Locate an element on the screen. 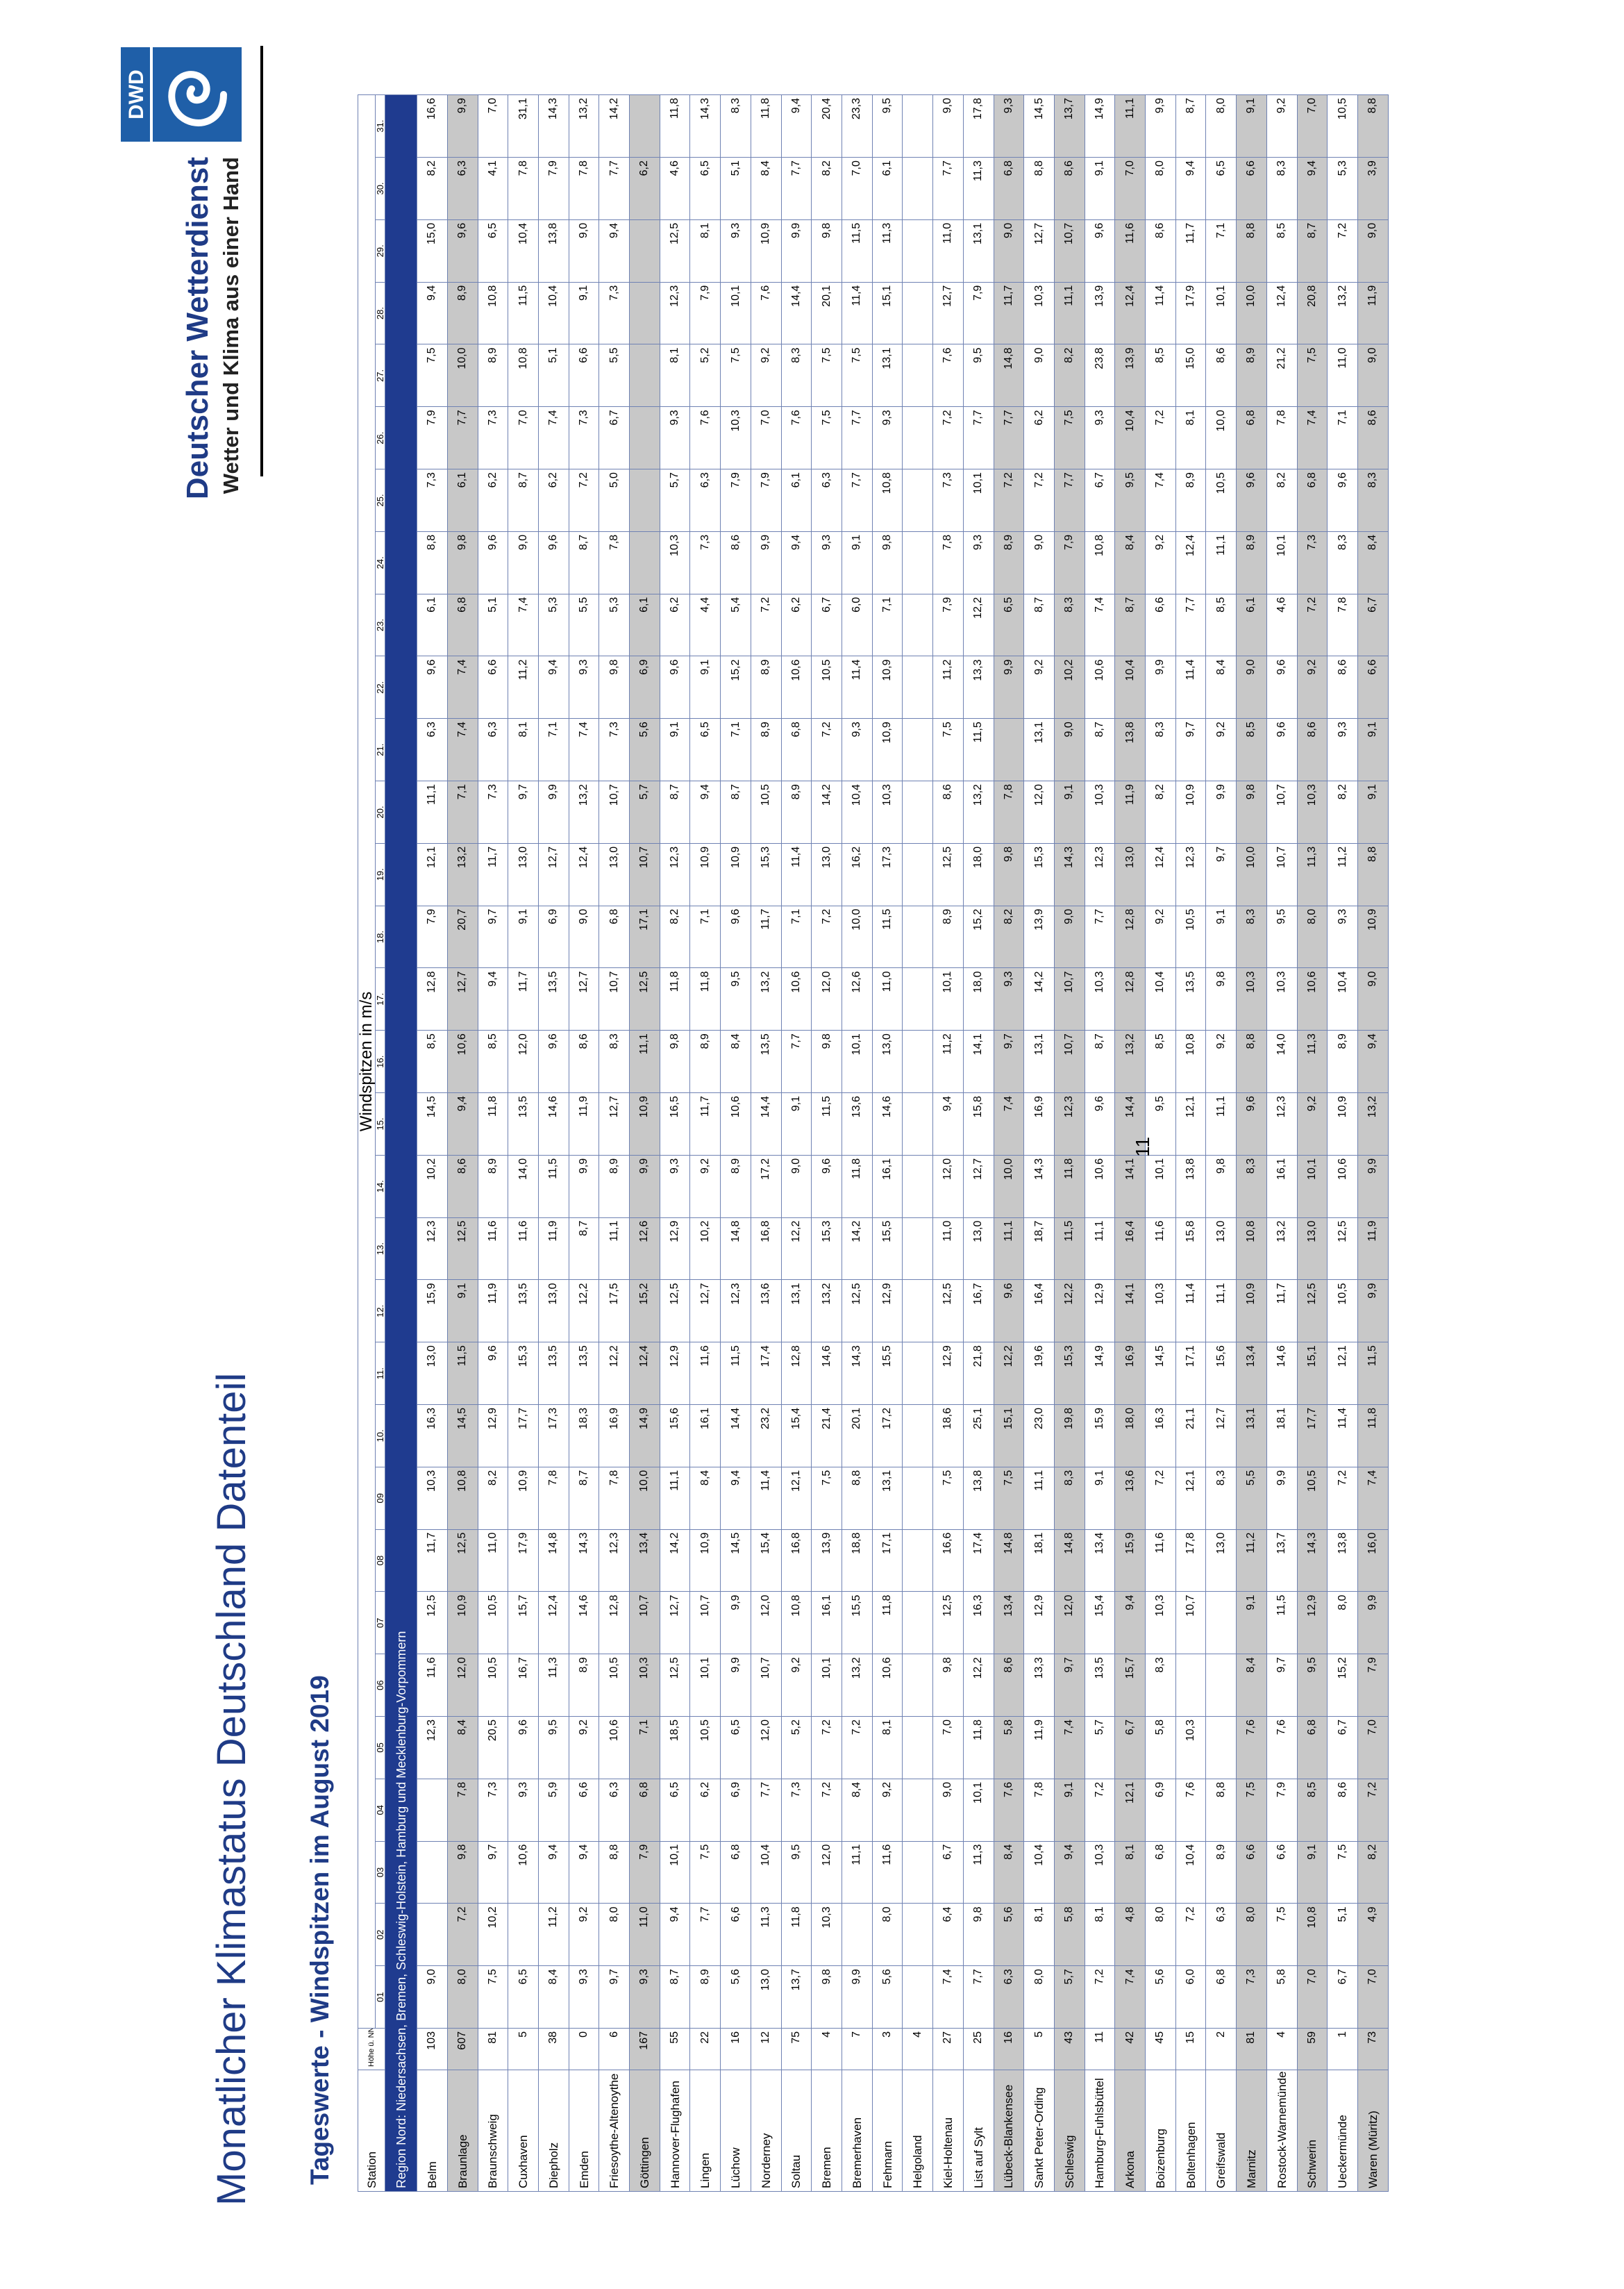 This screenshot has height=2289, width=1624. wind-value-cell: 5,3 is located at coordinates (554, 625).